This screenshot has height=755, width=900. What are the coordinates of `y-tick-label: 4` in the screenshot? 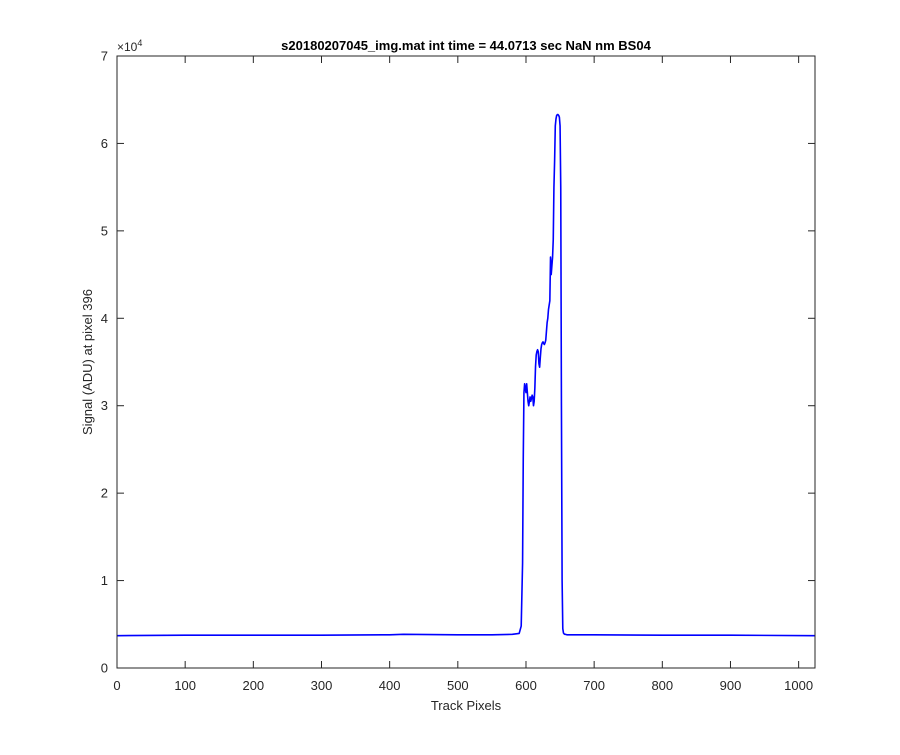 It's located at (104, 318).